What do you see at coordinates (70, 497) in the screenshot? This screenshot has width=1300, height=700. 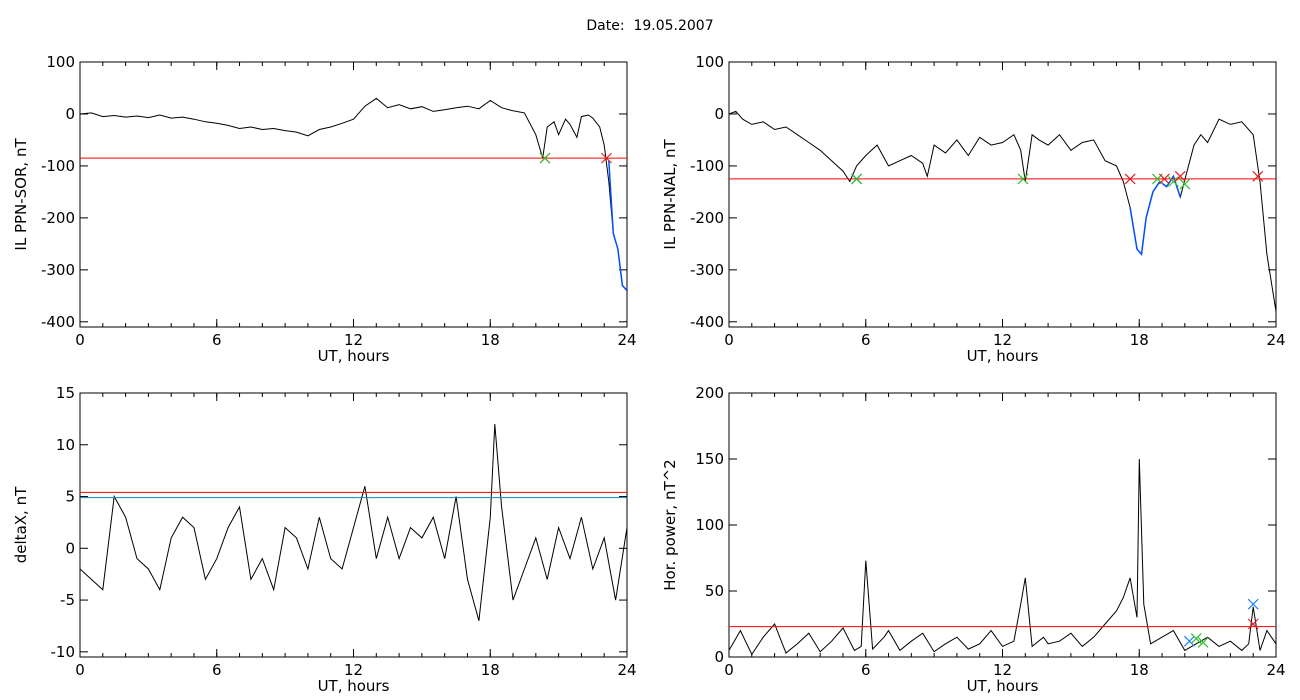 I see `y-tick-label: 5` at bounding box center [70, 497].